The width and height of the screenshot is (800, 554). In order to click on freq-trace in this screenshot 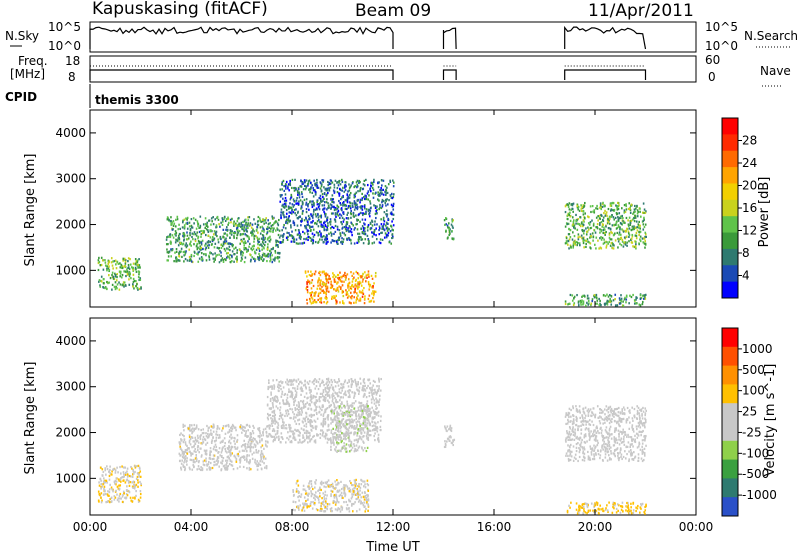, I will do `click(605, 74)`.